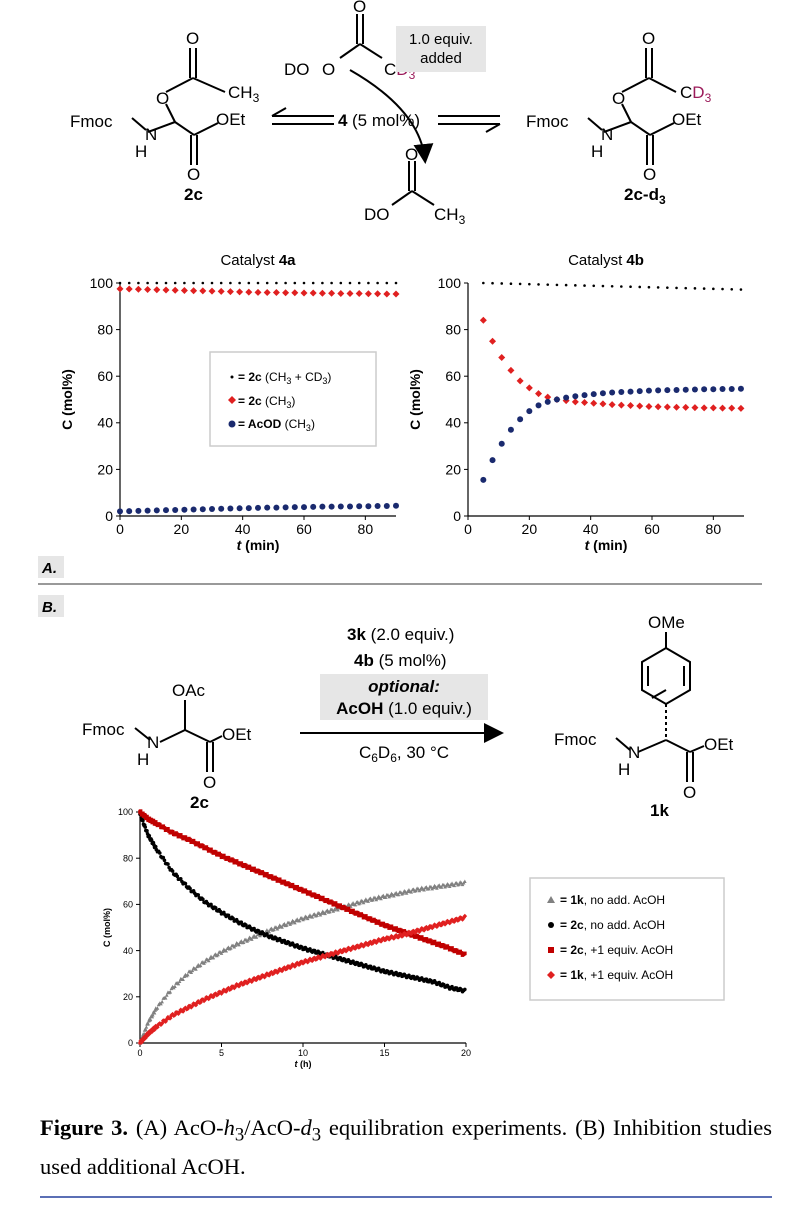  I want to click on chart-title: Catalyst 4a, so click(258, 260).